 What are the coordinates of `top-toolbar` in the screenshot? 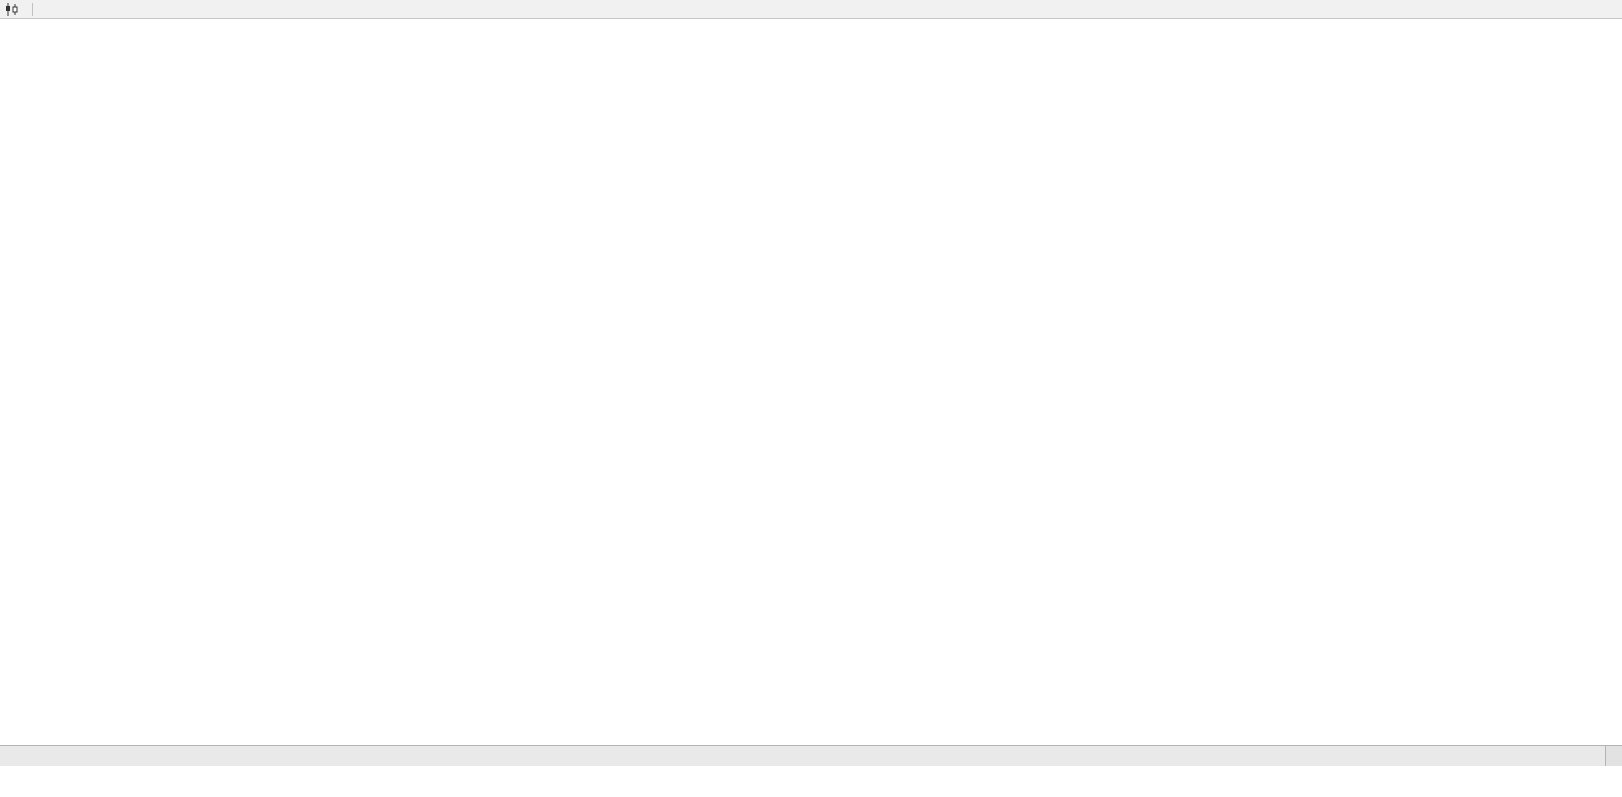 It's located at (811, 9).